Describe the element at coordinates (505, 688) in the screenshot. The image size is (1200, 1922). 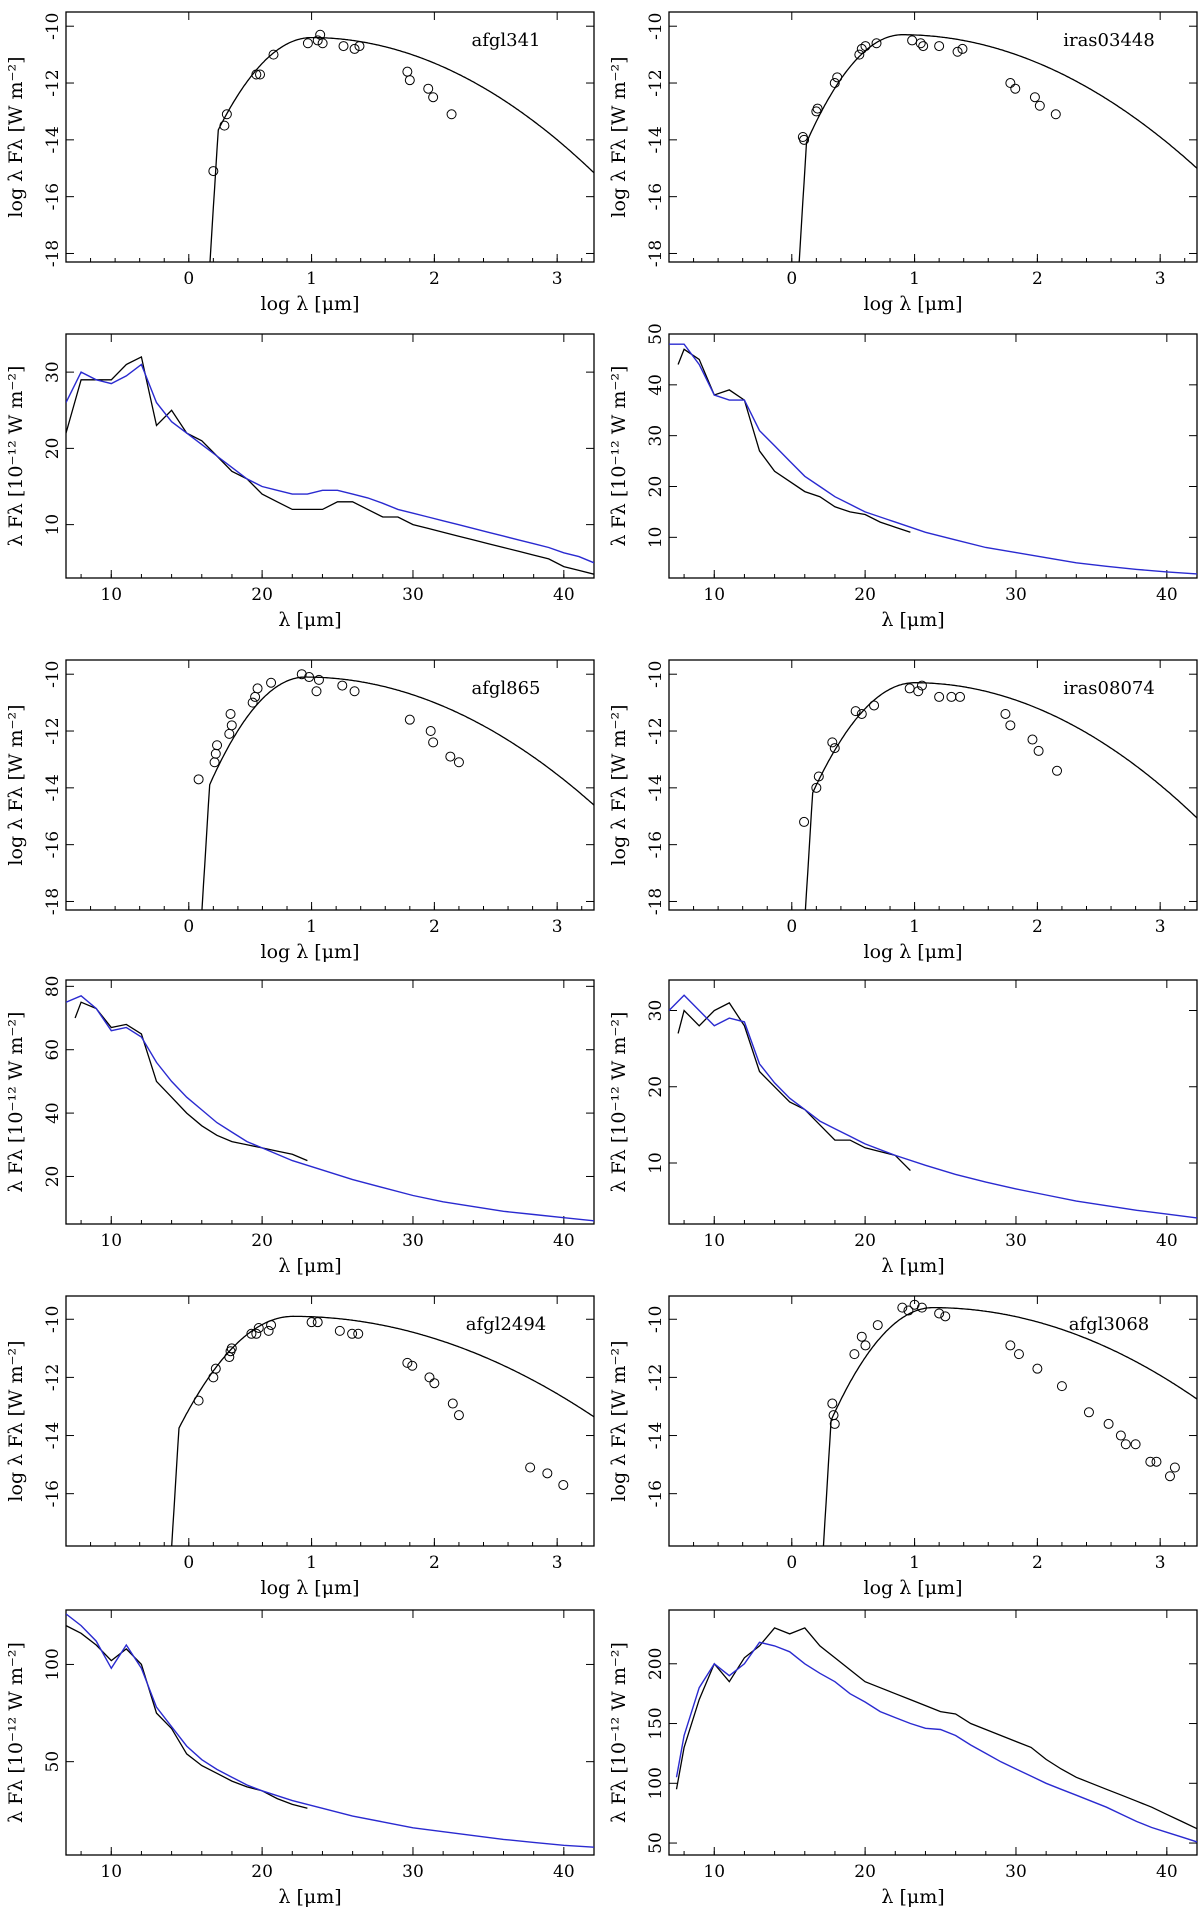
I see `source-name: afgl865` at that location.